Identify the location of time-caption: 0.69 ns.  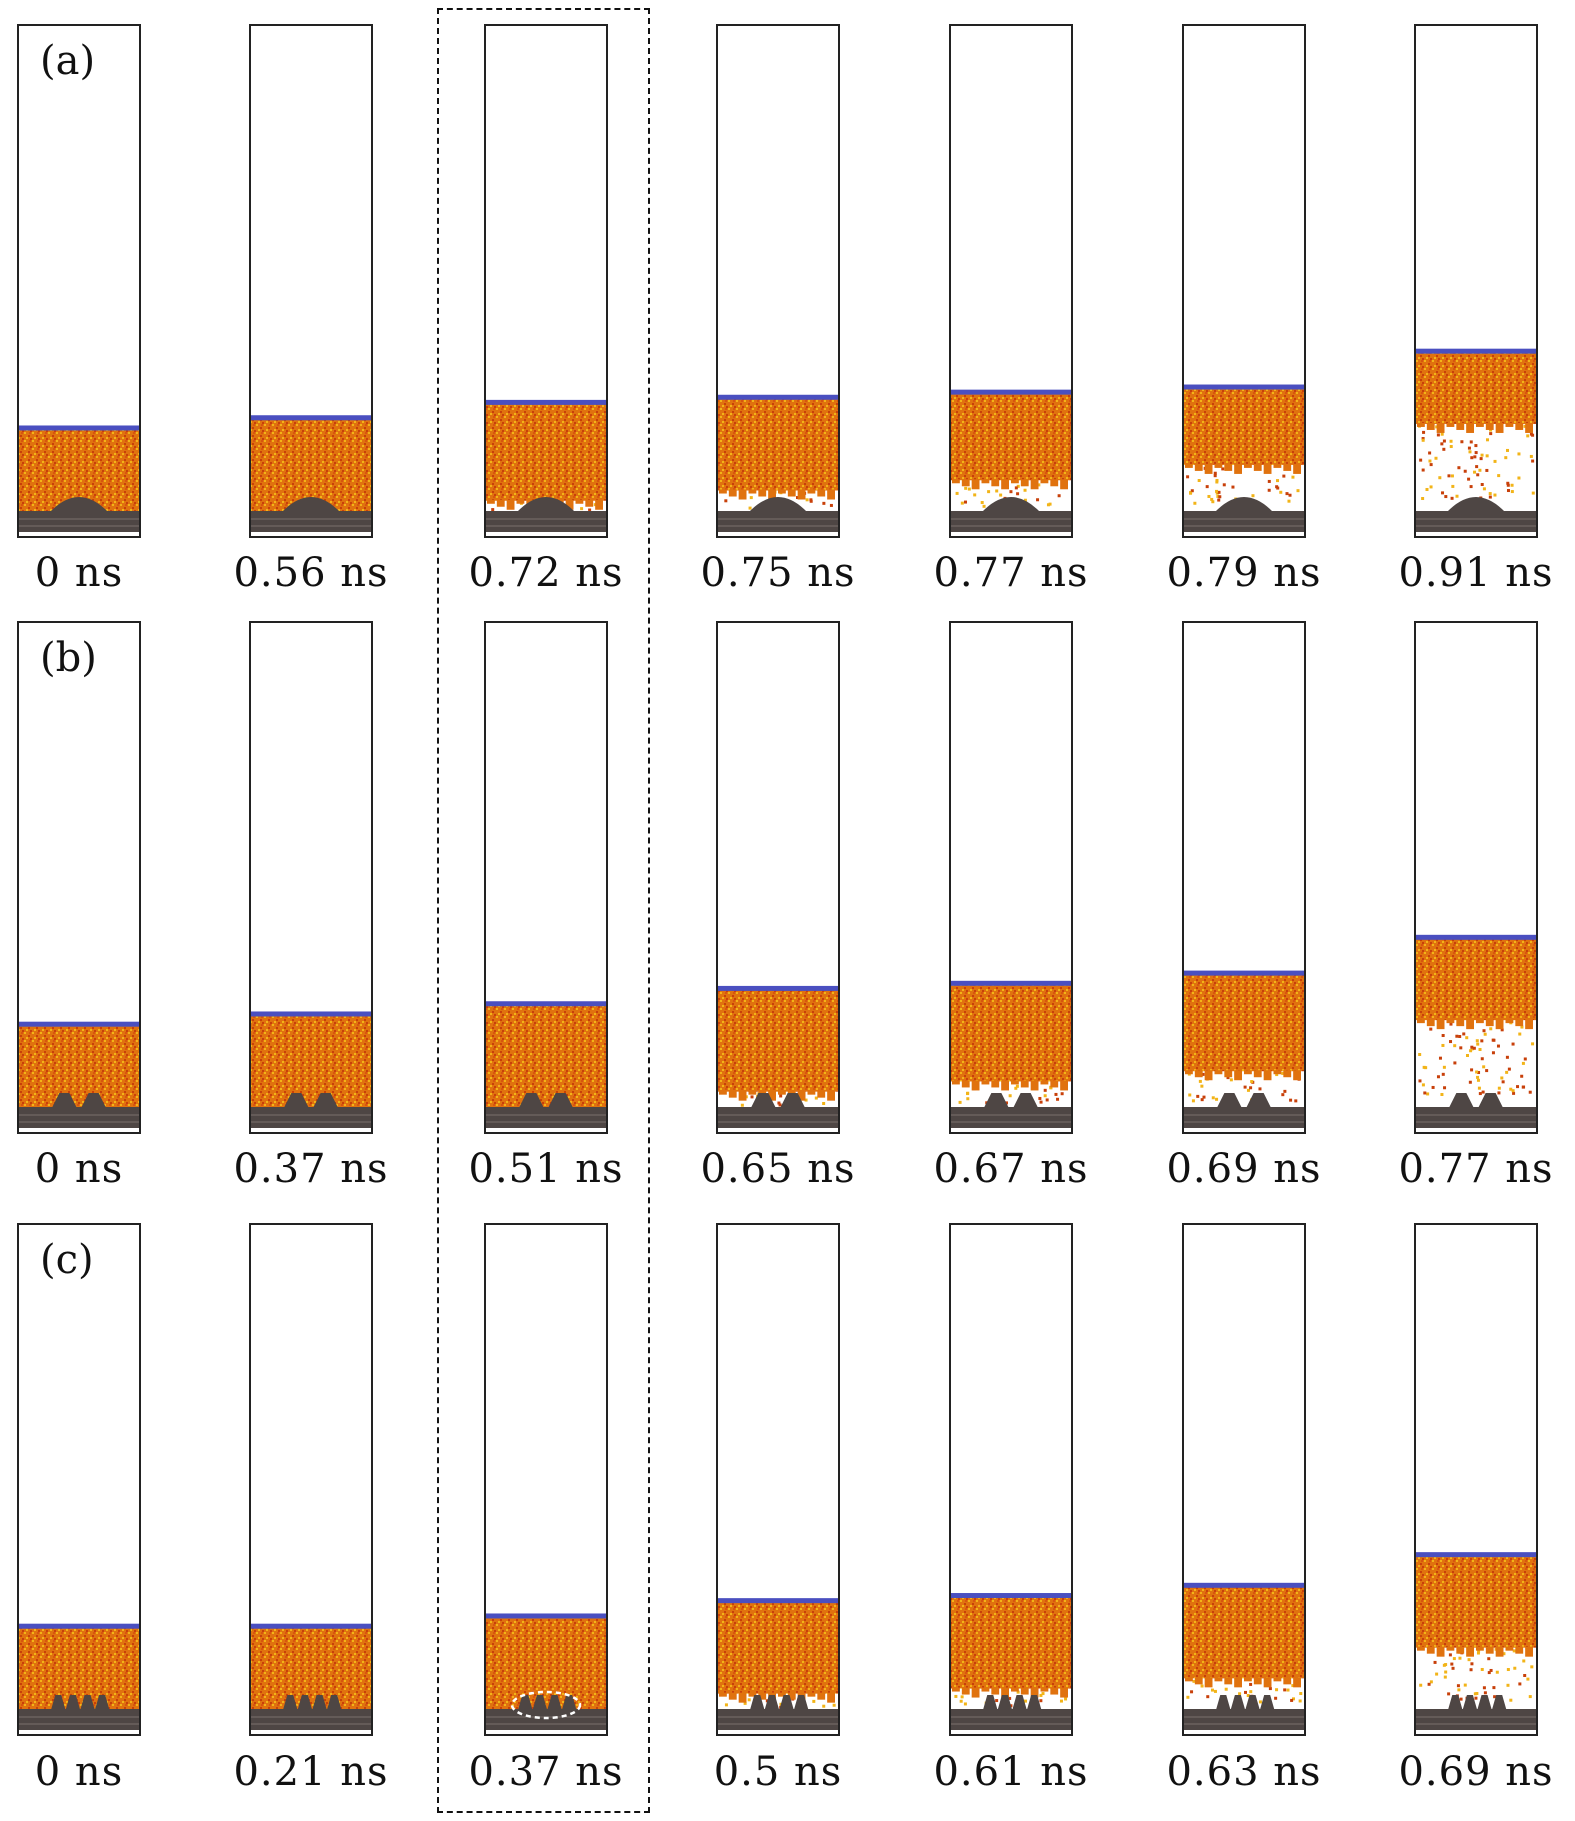
(1476, 1772).